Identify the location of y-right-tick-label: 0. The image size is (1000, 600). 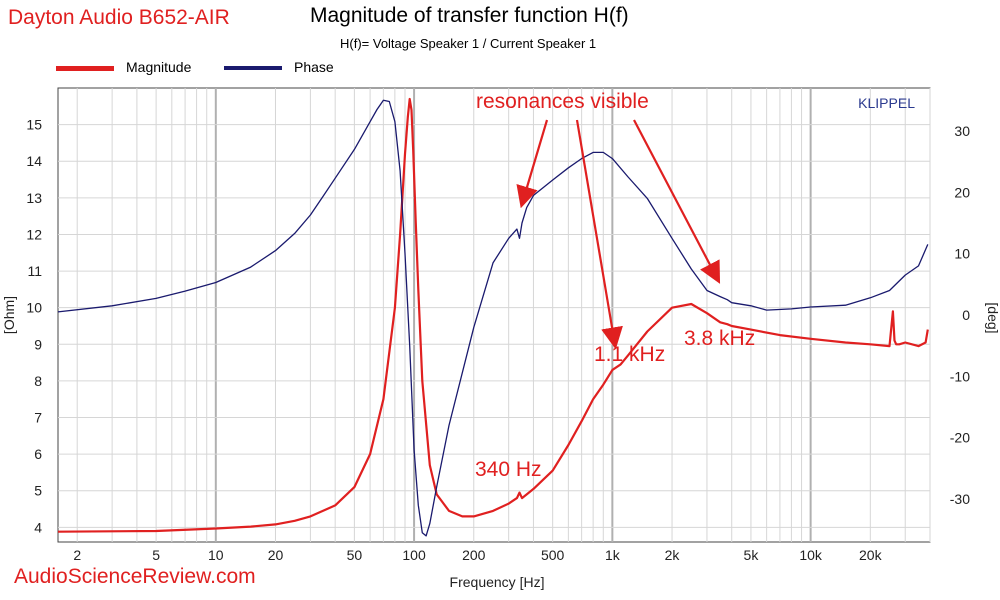
(966, 315).